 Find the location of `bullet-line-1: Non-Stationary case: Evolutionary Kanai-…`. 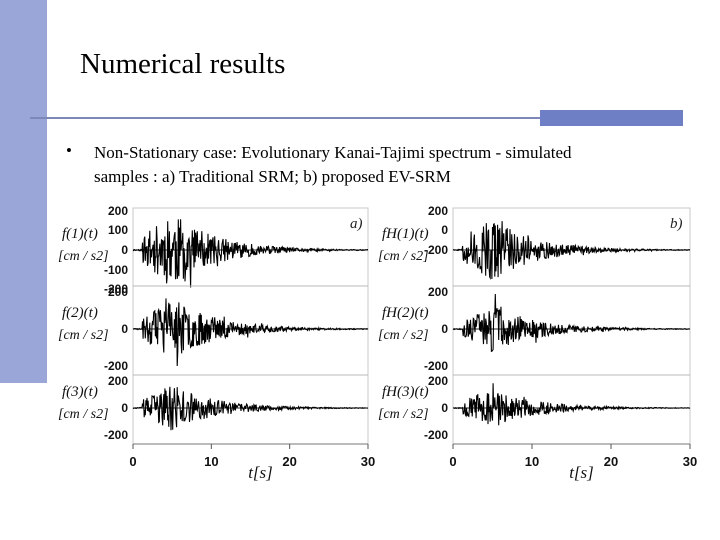

bullet-line-1: Non-Stationary case: Evolutionary Kanai-… is located at coordinates (333, 152).